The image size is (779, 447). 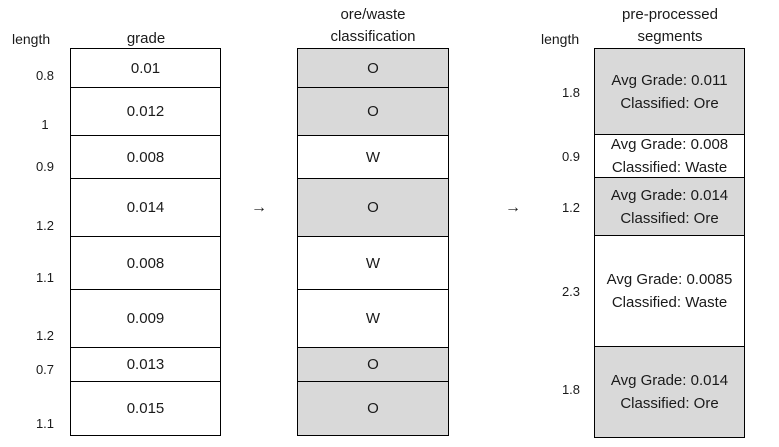 I want to click on grade-cell: 0.01, so click(x=145, y=68).